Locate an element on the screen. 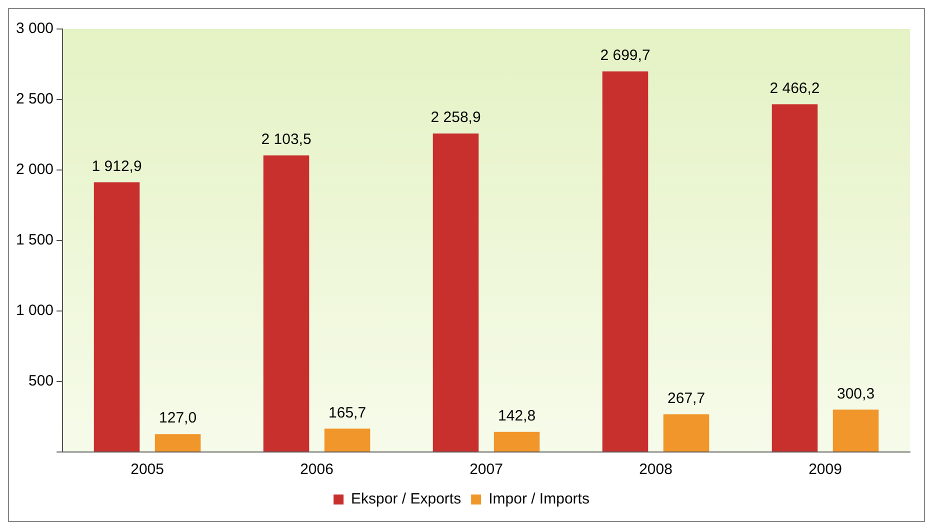  data-label: 2 258,9 is located at coordinates (455, 117).